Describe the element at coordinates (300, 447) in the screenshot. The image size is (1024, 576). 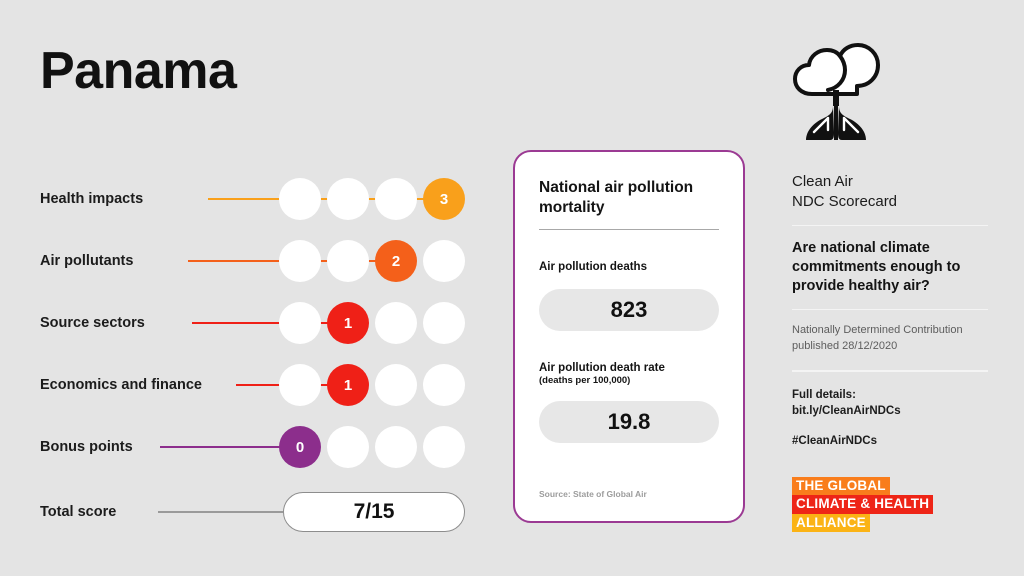
I see `score-dot-filled: 0` at that location.